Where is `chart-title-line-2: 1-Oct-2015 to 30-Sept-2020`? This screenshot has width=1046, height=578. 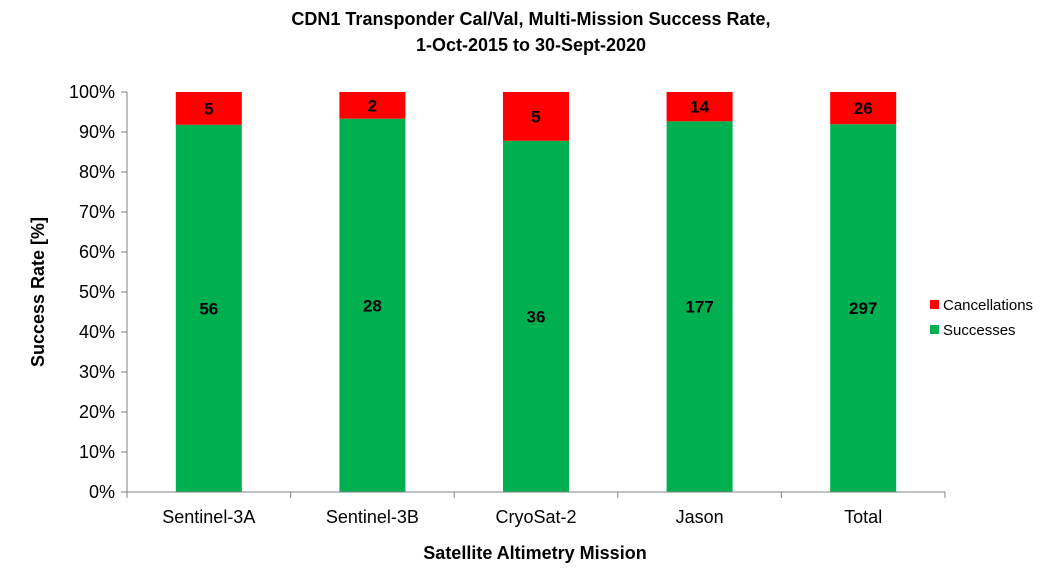
chart-title-line-2: 1-Oct-2015 to 30-Sept-2020 is located at coordinates (531, 45).